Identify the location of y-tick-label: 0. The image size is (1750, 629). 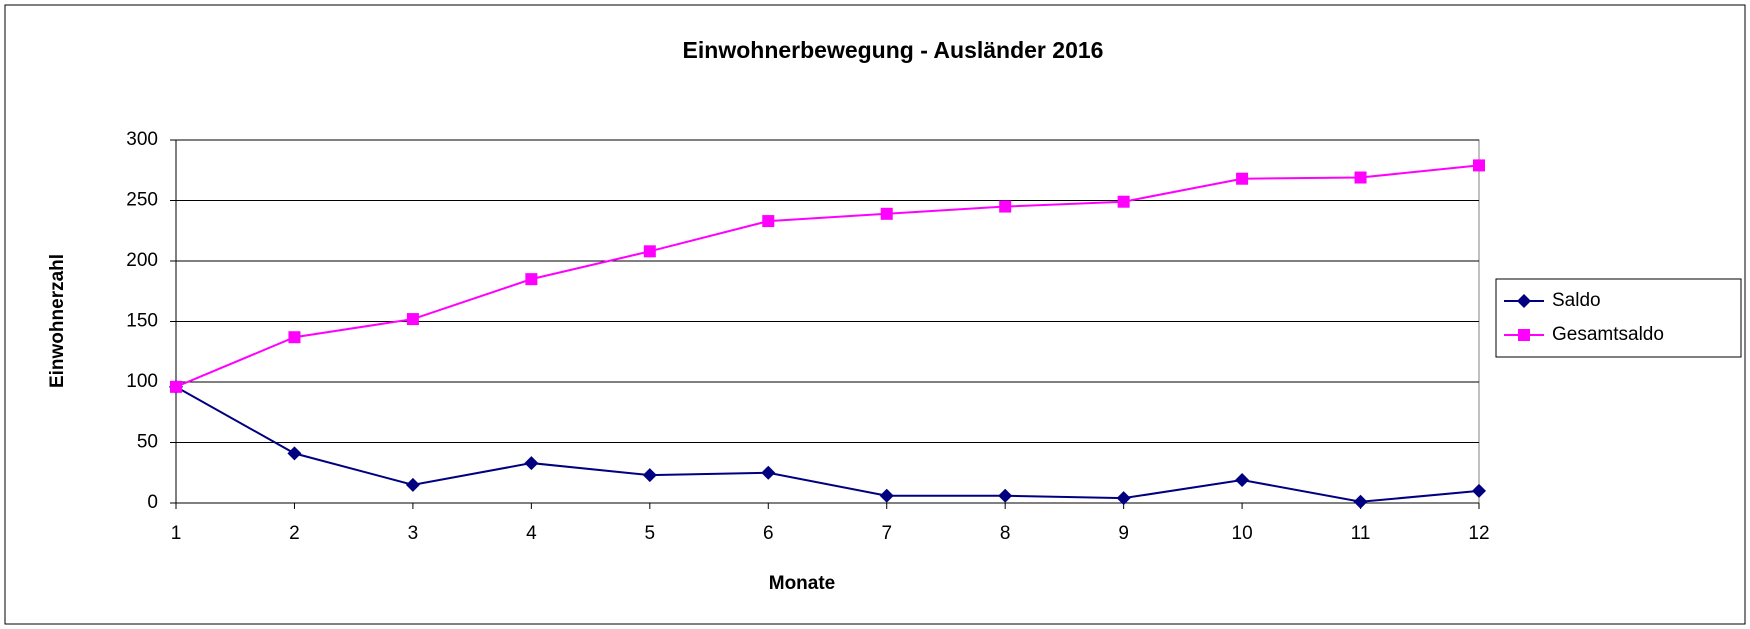
(152, 502).